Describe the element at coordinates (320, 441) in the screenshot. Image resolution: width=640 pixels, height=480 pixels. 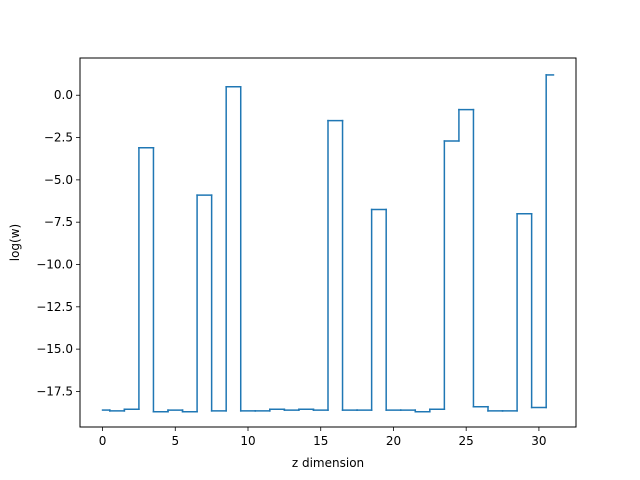
I see `x-tick-label: 15` at that location.